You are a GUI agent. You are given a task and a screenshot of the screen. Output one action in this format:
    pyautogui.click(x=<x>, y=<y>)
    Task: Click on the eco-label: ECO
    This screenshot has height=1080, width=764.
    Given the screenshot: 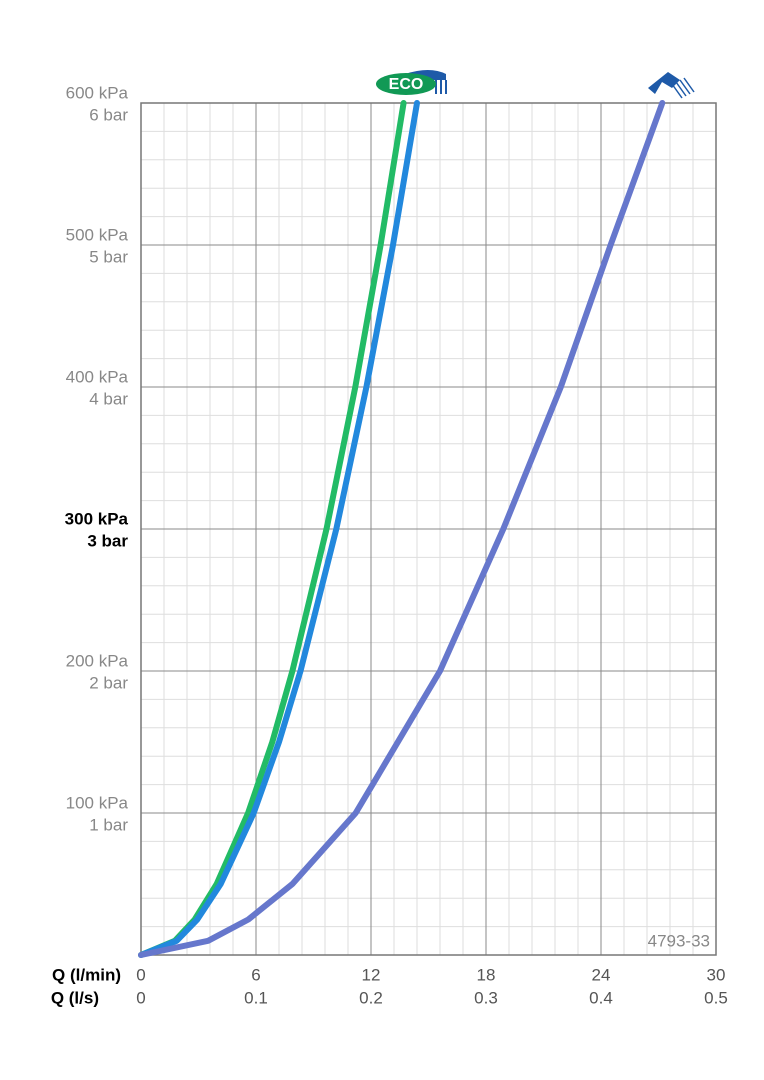 What is the action you would take?
    pyautogui.click(x=406, y=84)
    